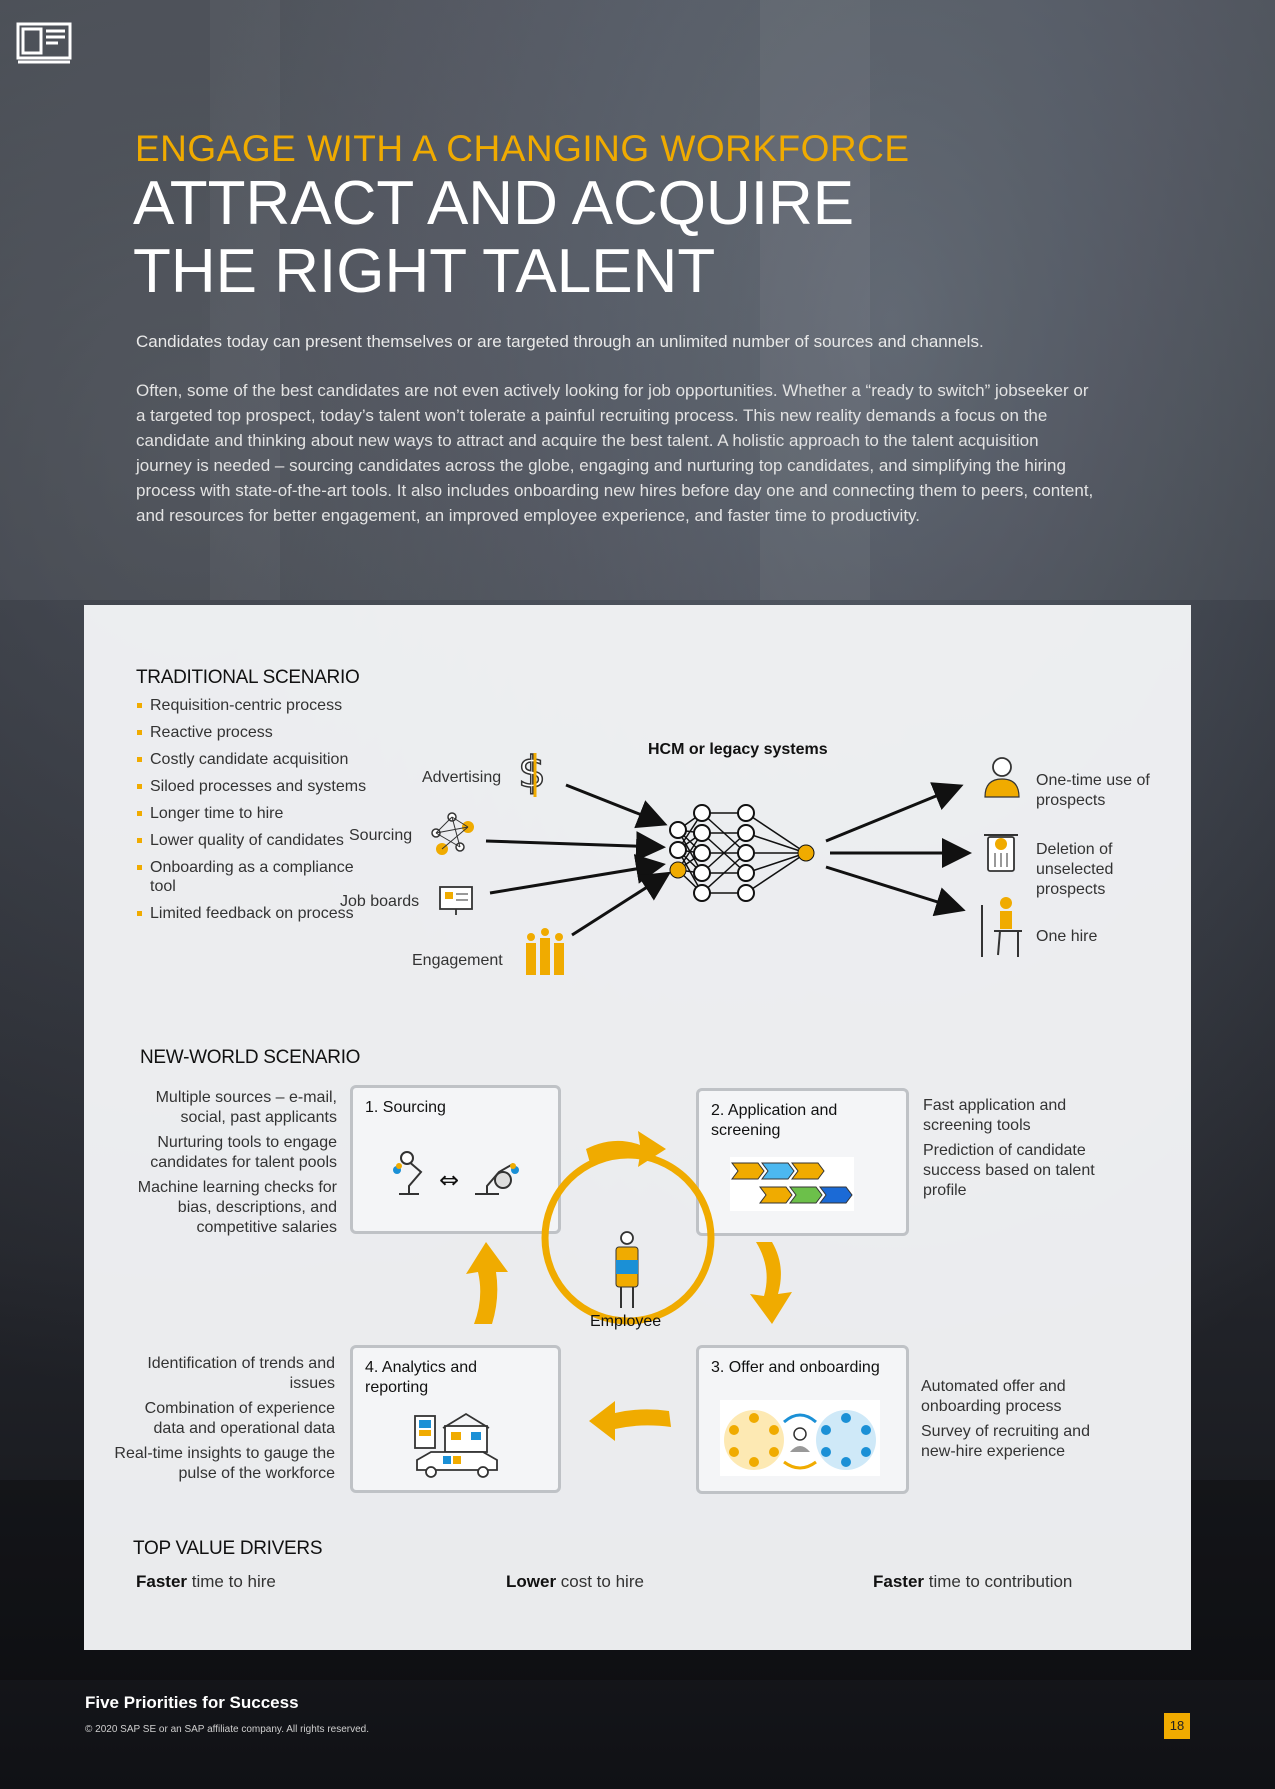 Image resolution: width=1275 pixels, height=1789 pixels. I want to click on arrow-up-icon, so click(487, 1283).